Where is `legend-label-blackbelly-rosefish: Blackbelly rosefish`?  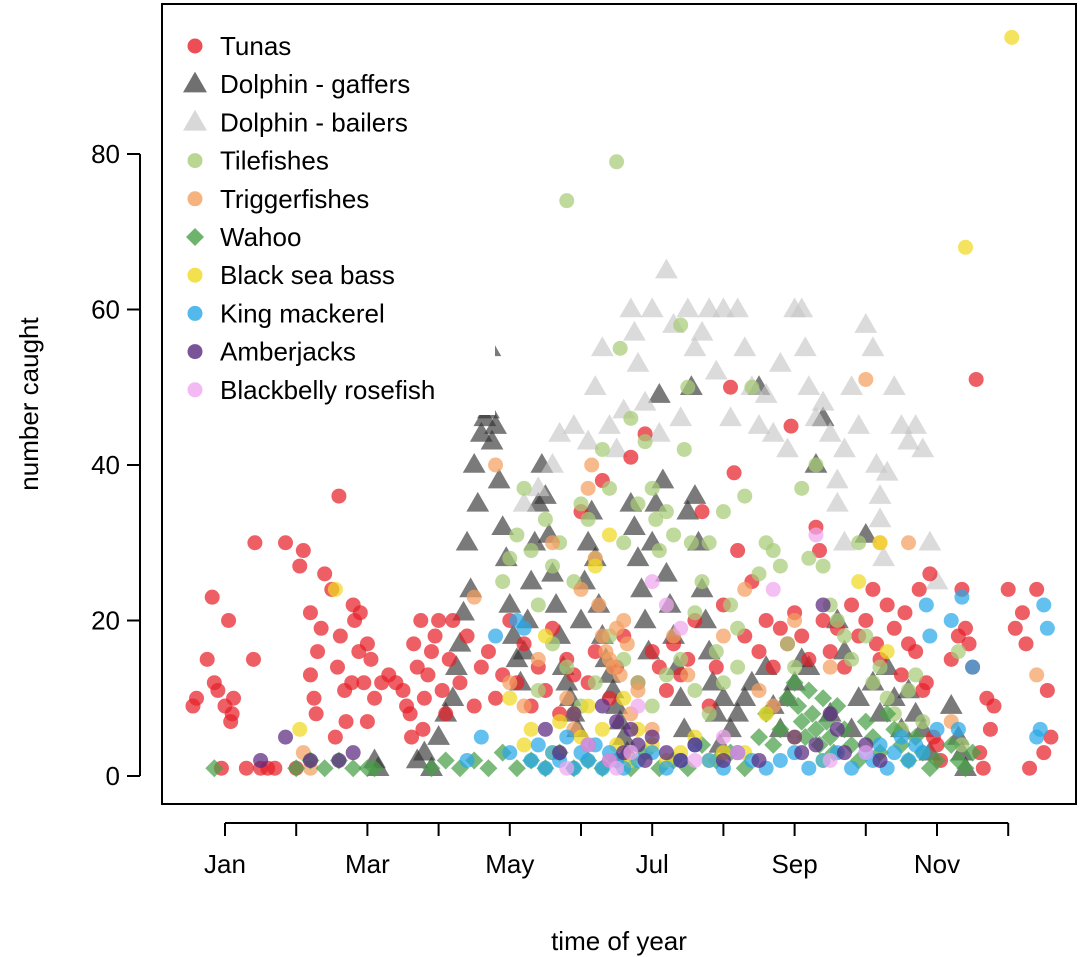
legend-label-blackbelly-rosefish: Blackbelly rosefish is located at coordinates (327, 390).